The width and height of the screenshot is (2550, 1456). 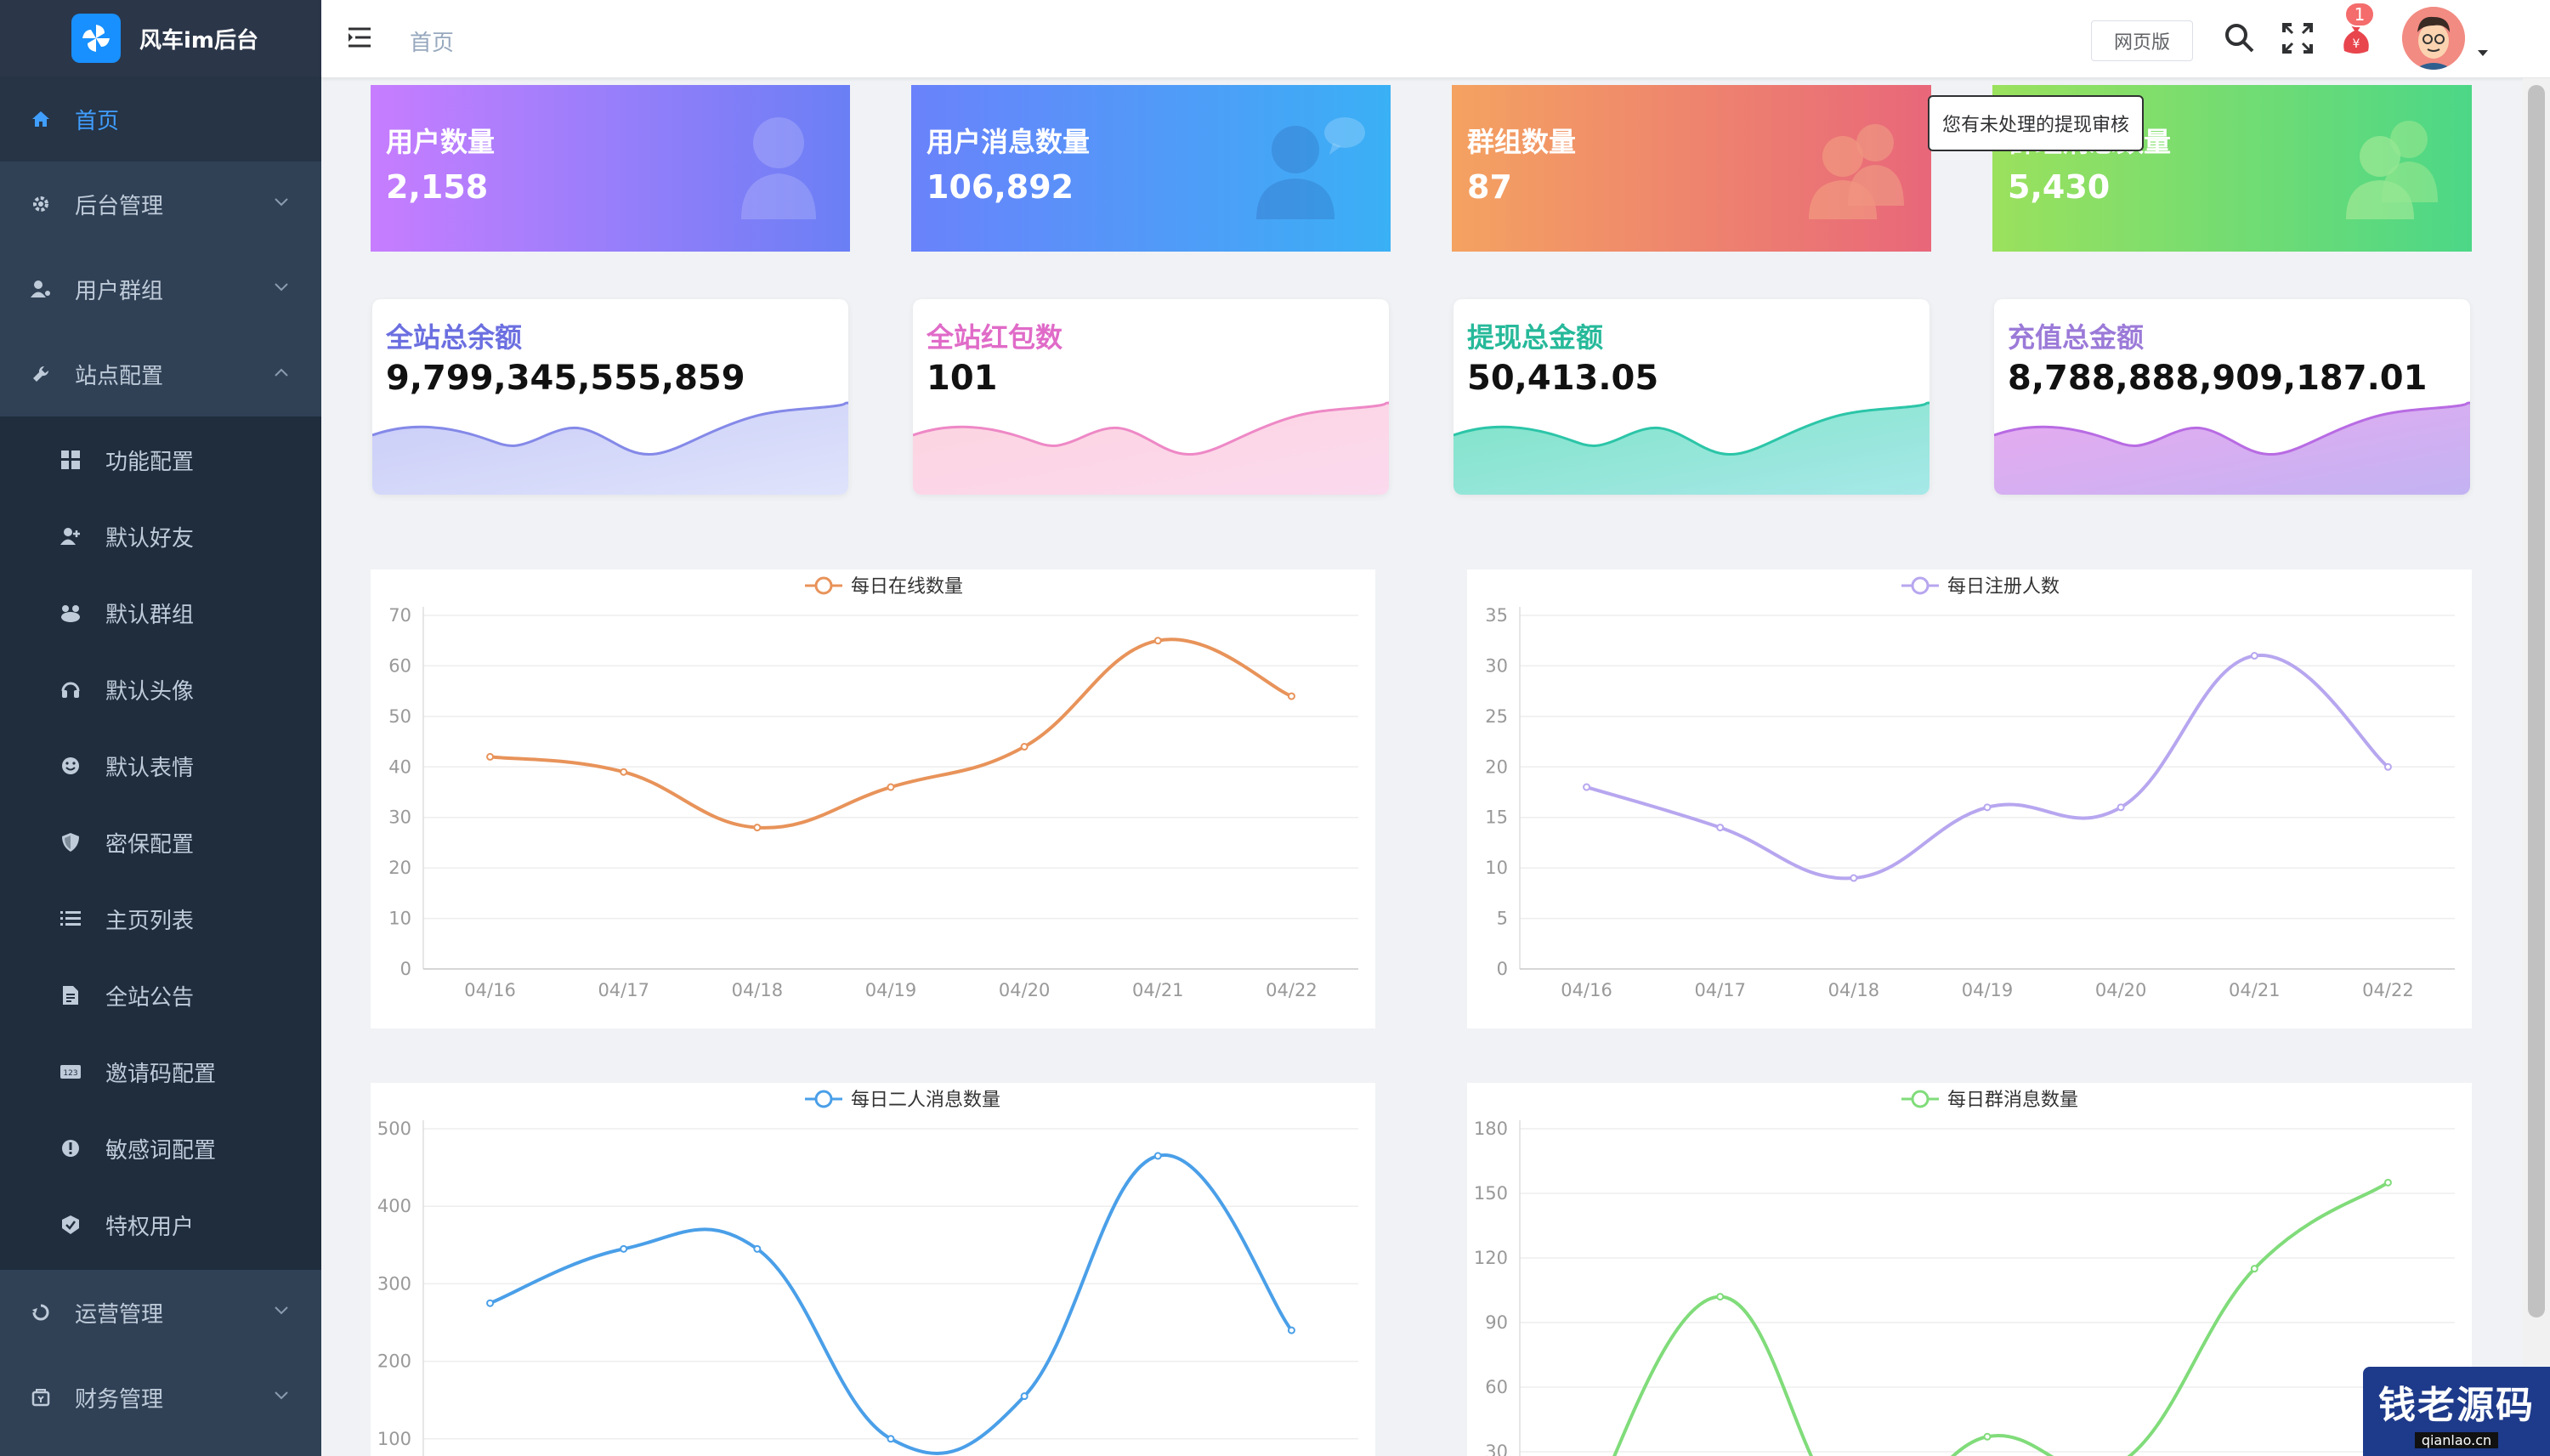 I want to click on sidebar-subitem-label: 功能配置, so click(x=150, y=462).